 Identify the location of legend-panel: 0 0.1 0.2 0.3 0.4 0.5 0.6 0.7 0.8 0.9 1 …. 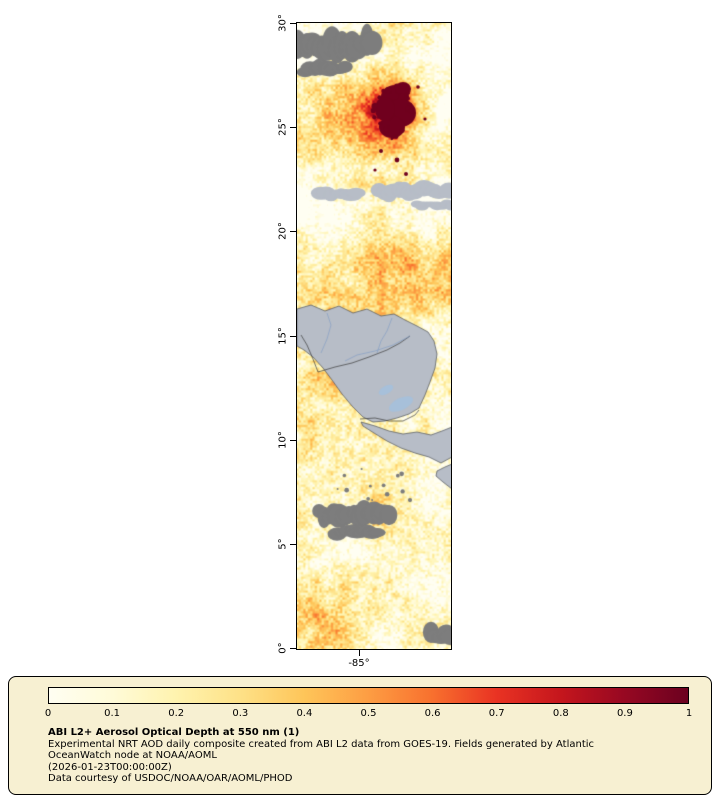
(360, 735).